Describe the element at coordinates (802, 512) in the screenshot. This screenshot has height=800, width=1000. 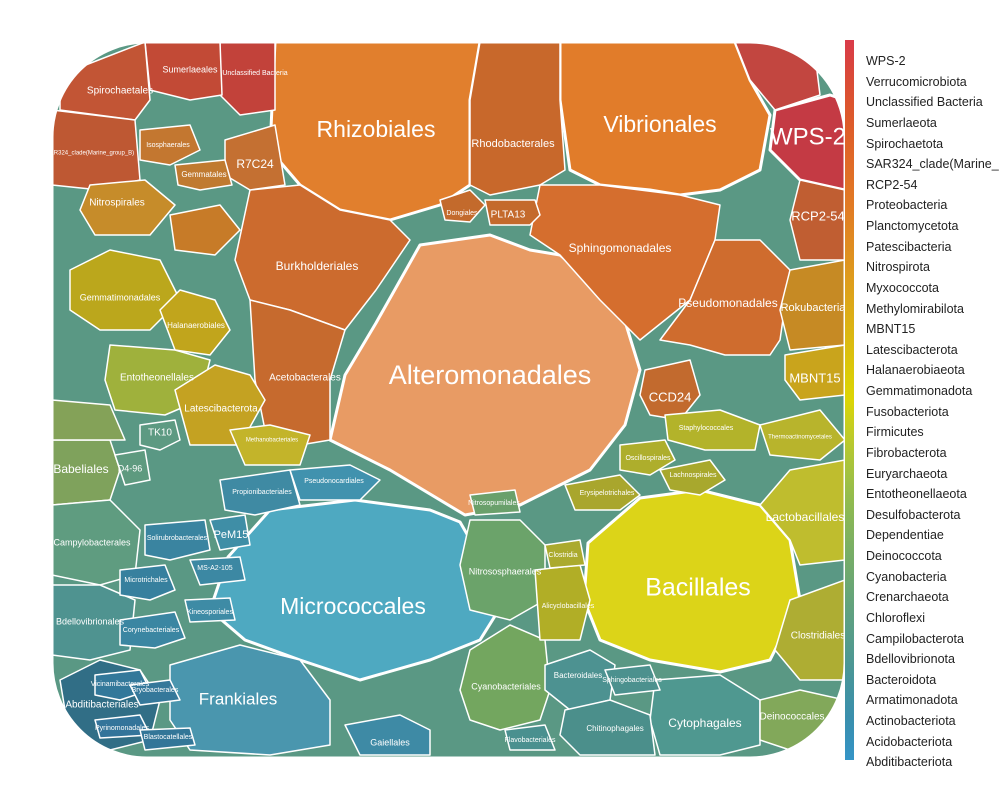
I see `cell-lactobacillales` at that location.